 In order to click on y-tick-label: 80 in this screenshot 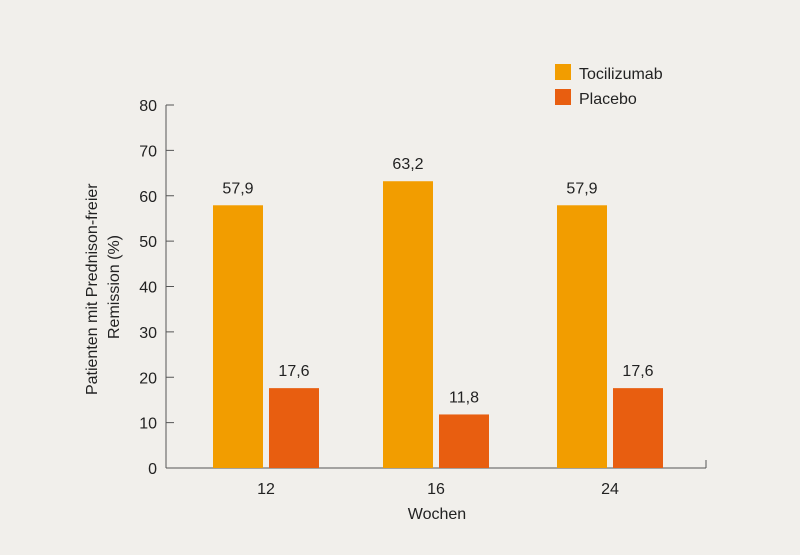, I will do `click(148, 106)`.